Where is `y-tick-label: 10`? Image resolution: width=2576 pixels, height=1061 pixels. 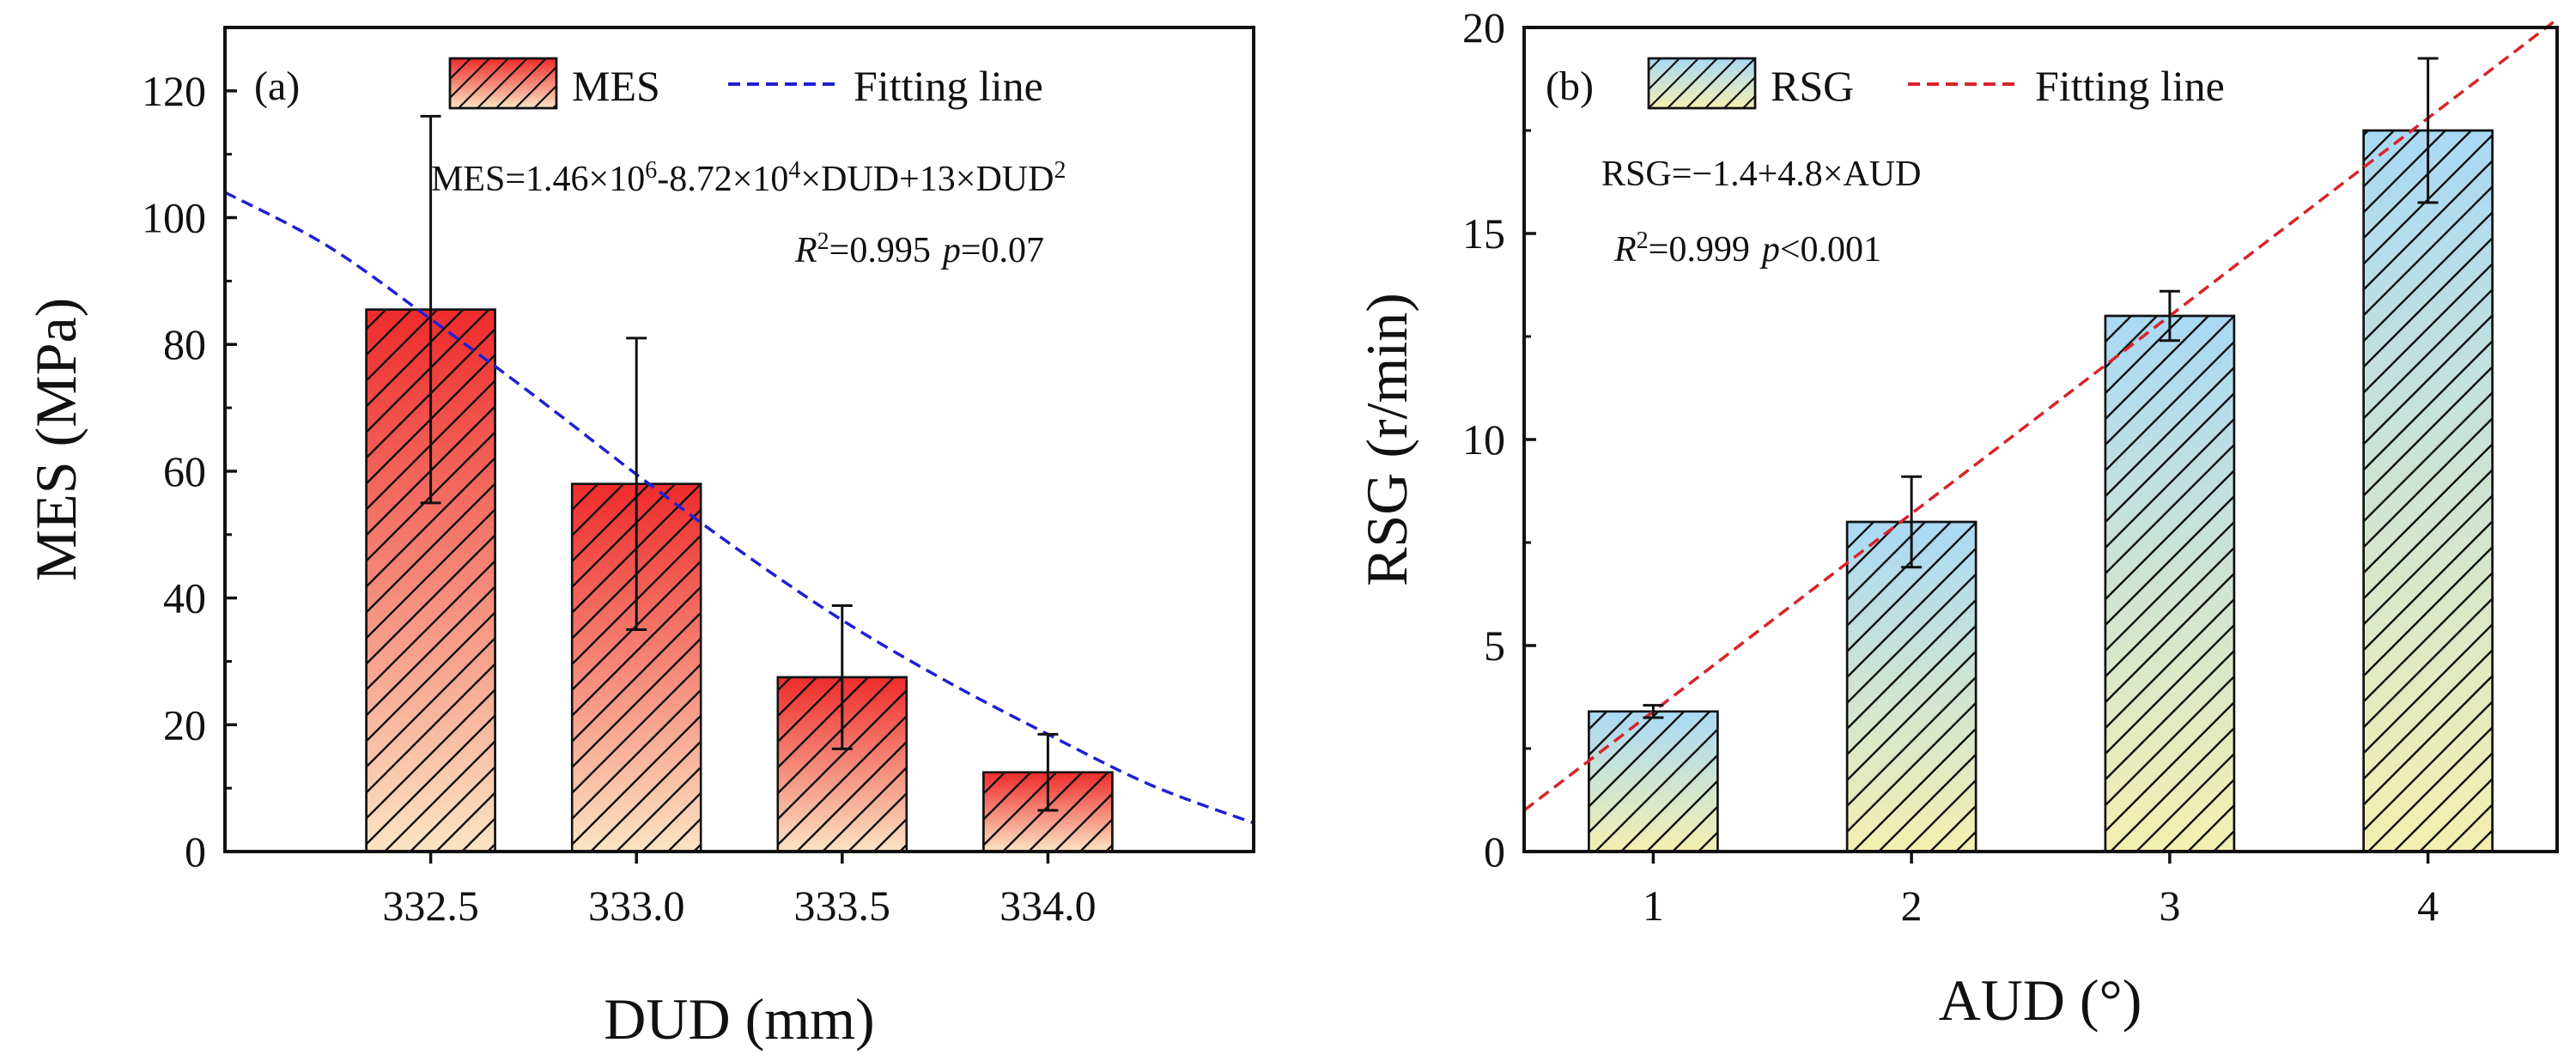 y-tick-label: 10 is located at coordinates (1484, 439).